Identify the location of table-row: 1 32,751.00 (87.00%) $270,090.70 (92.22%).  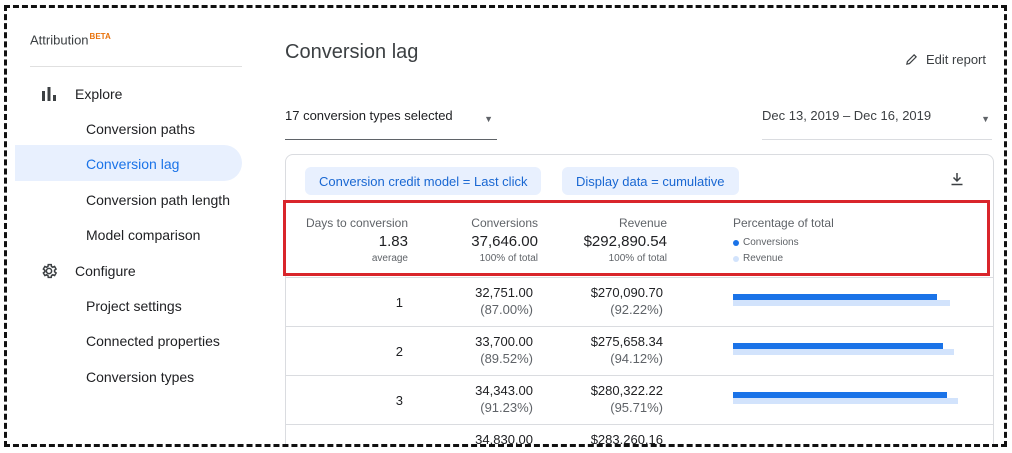
(639, 301).